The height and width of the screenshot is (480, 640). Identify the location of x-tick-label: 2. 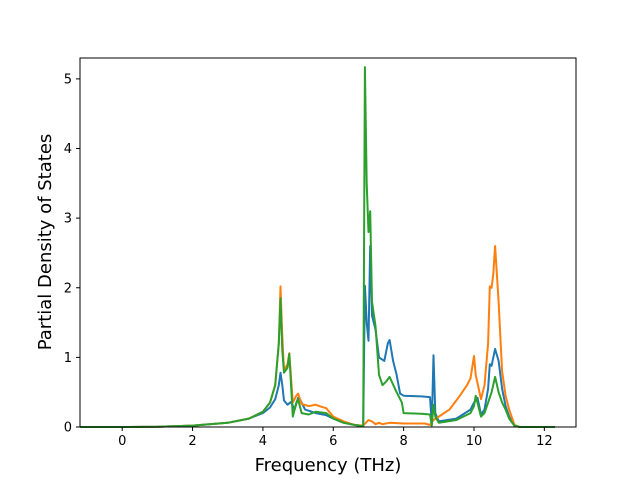
(192, 441).